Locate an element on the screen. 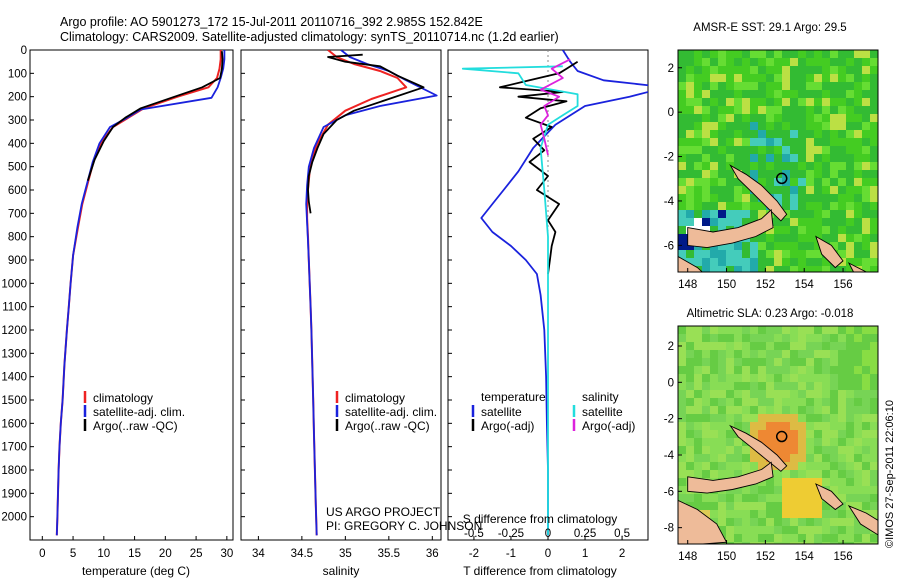  x-tick-label: 25 is located at coordinates (196, 554).